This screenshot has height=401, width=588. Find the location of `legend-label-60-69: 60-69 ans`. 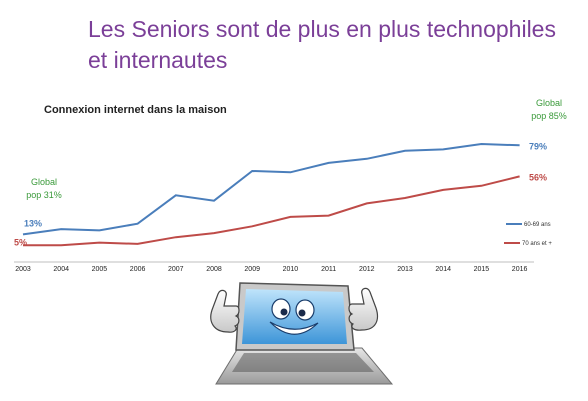

legend-label-60-69: 60-69 ans is located at coordinates (537, 225).